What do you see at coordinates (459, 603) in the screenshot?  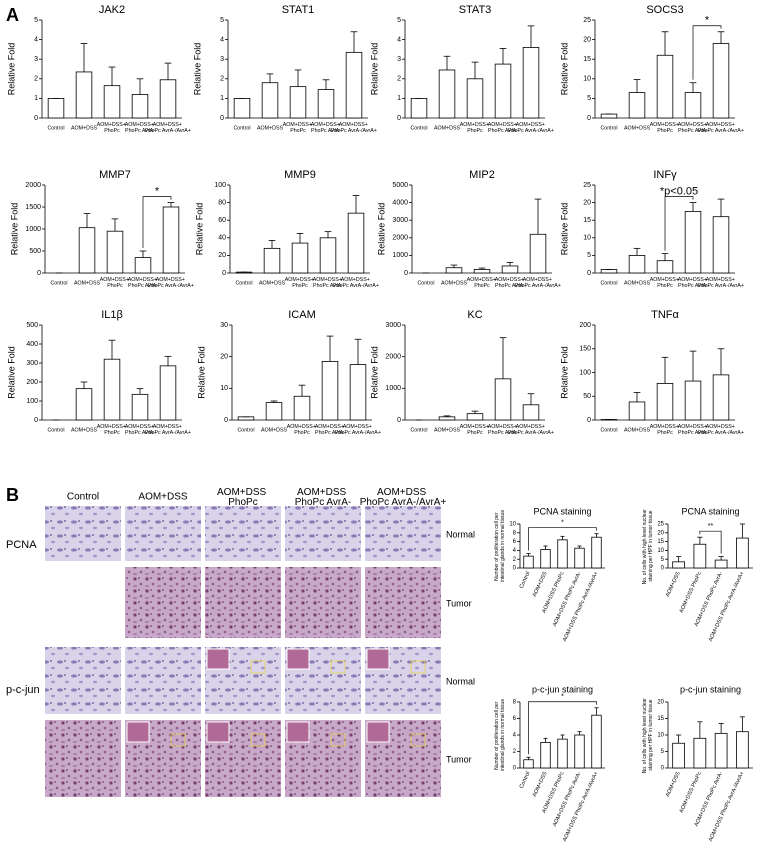 I see `tissue-label: Tumor` at bounding box center [459, 603].